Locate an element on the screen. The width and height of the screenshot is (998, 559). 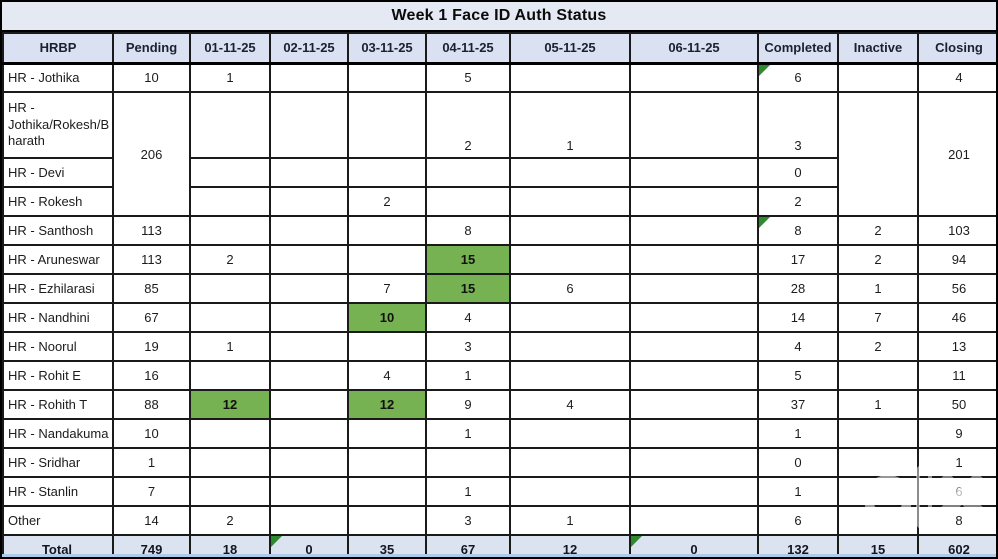
cell-hr-rohit-e-04-11-25: 1 is located at coordinates (468, 375).